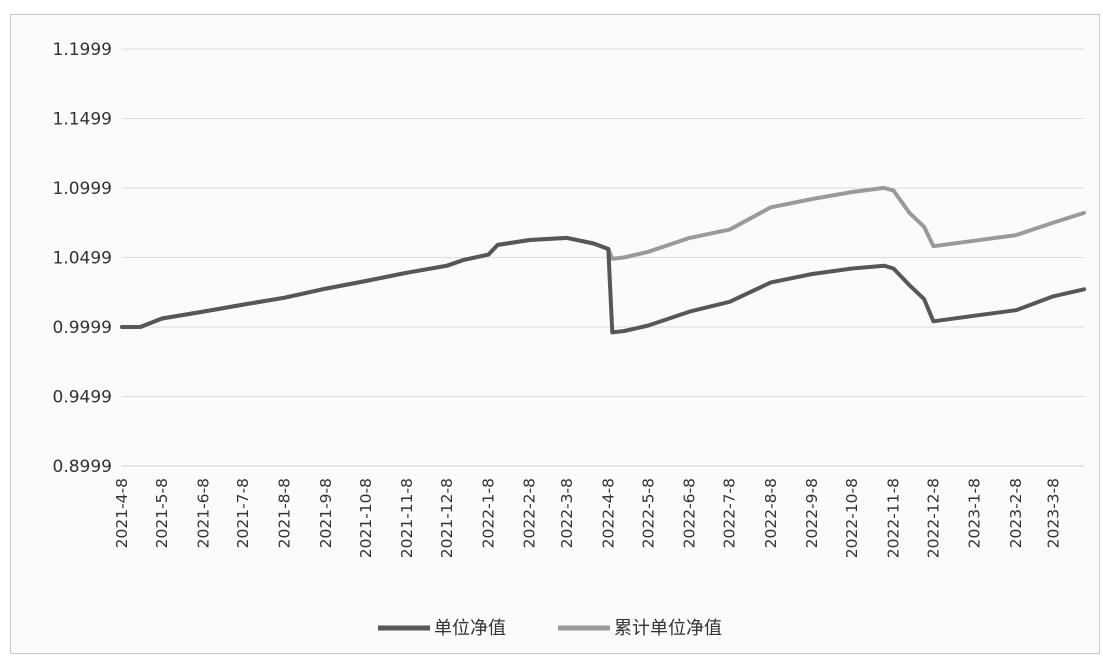  What do you see at coordinates (82, 328) in the screenshot?
I see `y-tick-label: 0.9999` at bounding box center [82, 328].